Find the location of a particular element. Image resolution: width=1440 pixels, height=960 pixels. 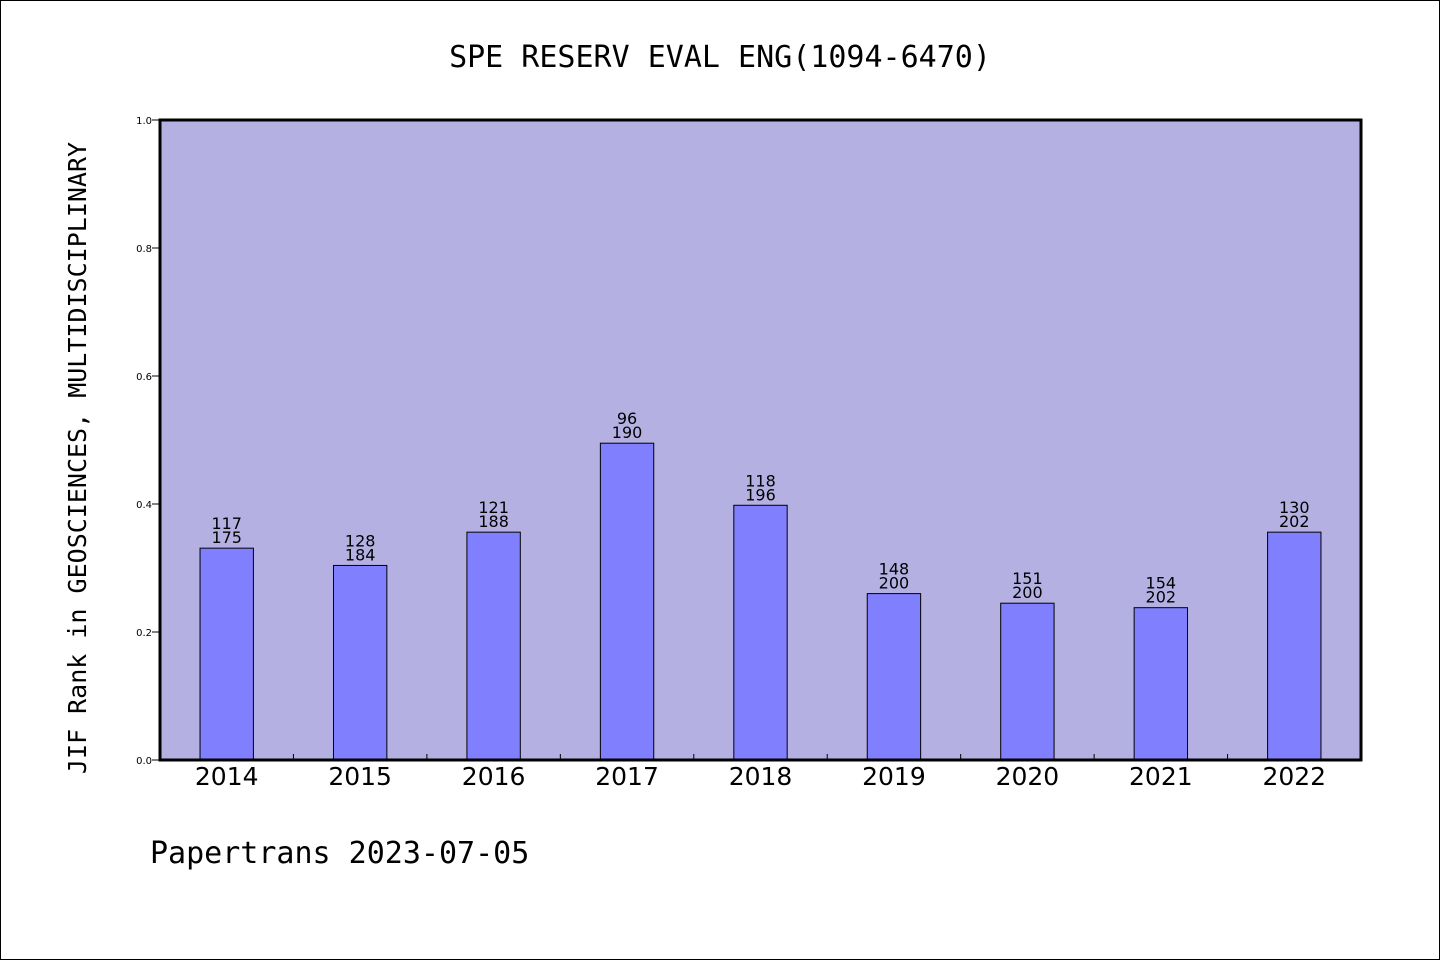

x-tick-label-2021: 2021 is located at coordinates (1161, 776).